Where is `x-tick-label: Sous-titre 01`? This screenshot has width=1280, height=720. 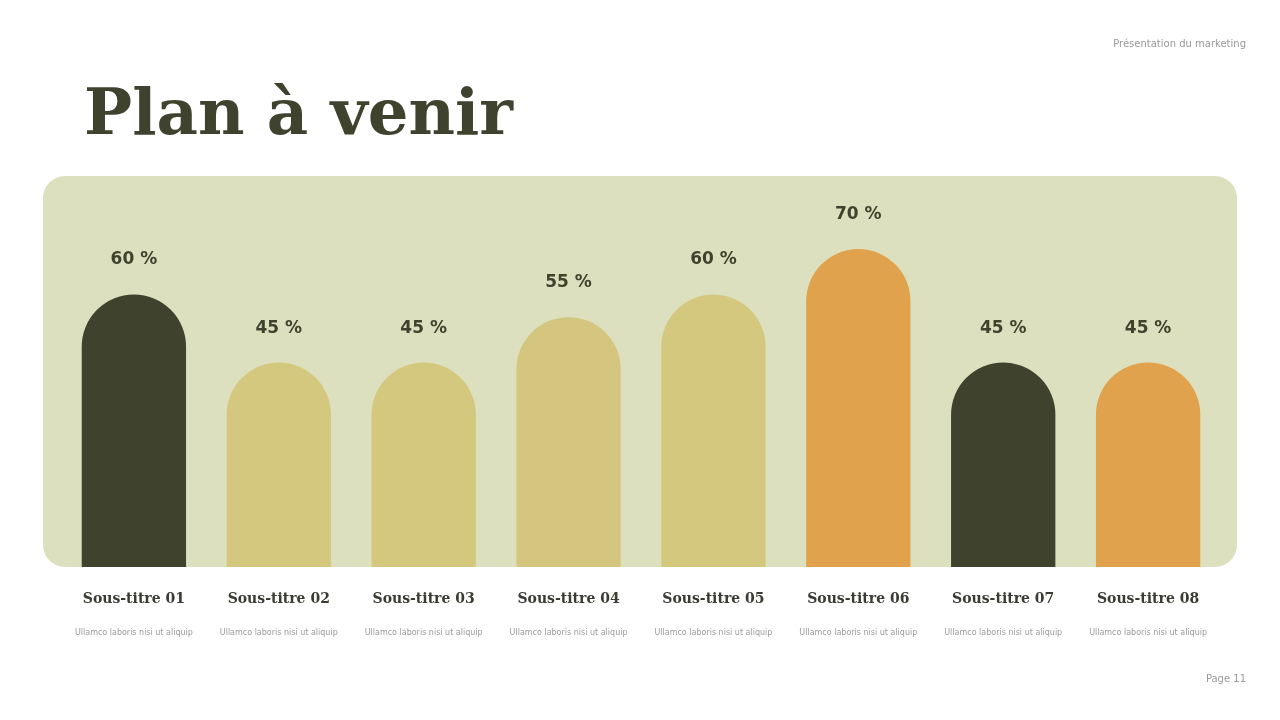 x-tick-label: Sous-titre 01 is located at coordinates (133, 598).